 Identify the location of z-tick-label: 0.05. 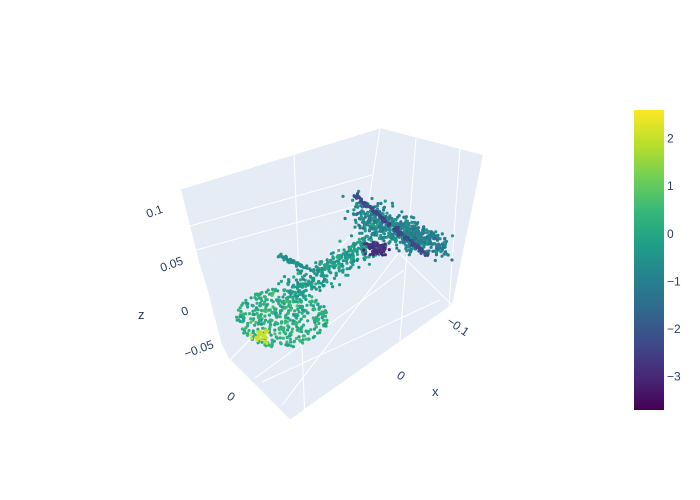
(171, 264).